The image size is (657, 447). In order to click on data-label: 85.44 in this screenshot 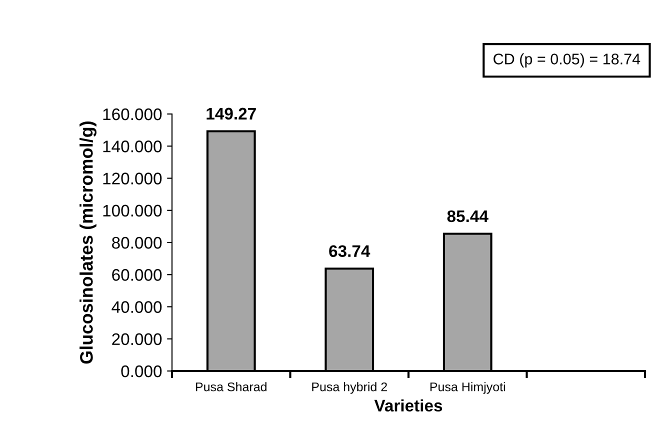, I will do `click(467, 216)`.